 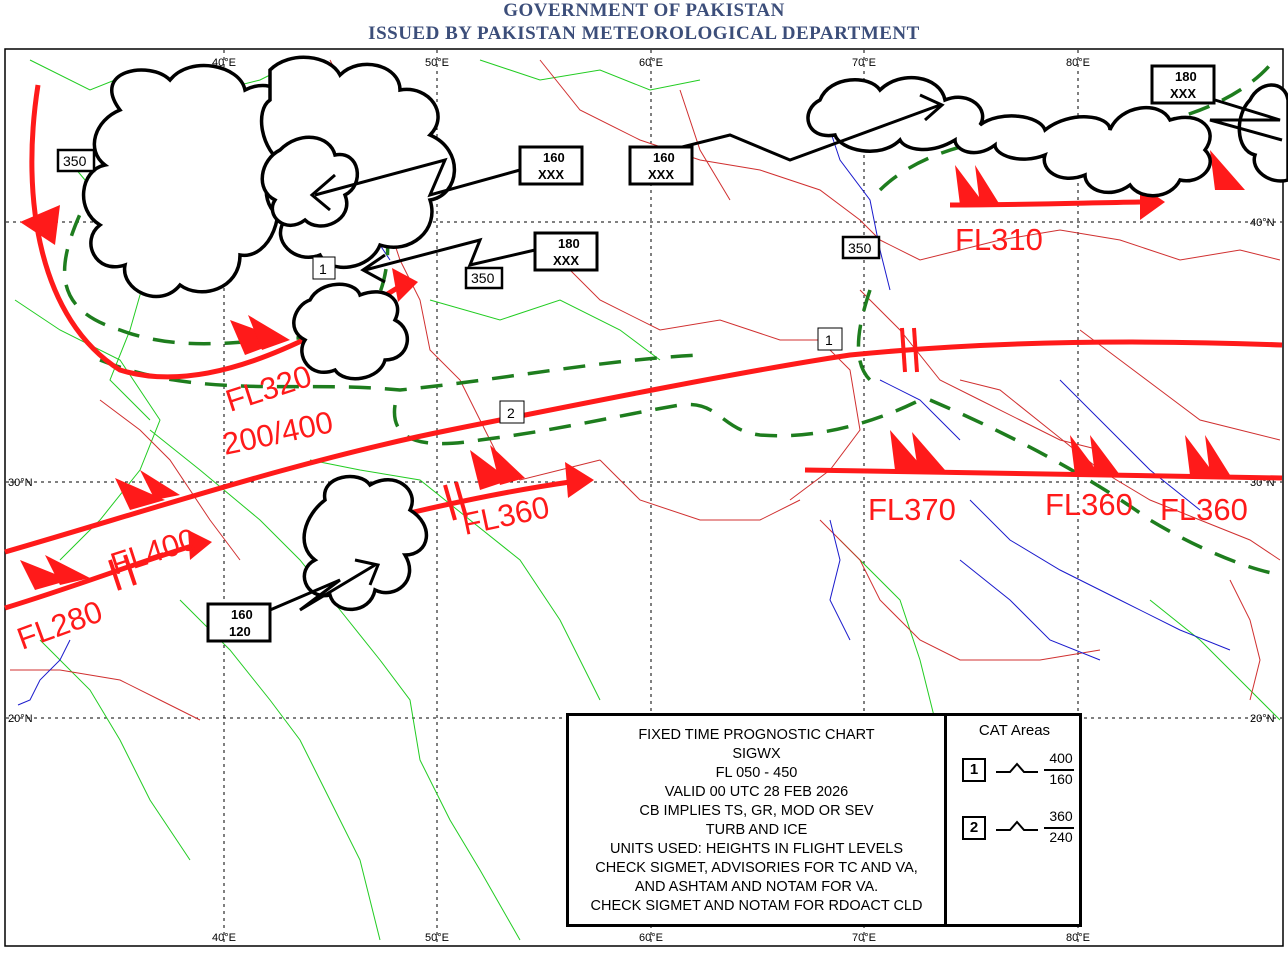 What do you see at coordinates (756, 811) in the screenshot?
I see `legend-line: CB IMPLIES TS, GR, MOD OR SEV` at bounding box center [756, 811].